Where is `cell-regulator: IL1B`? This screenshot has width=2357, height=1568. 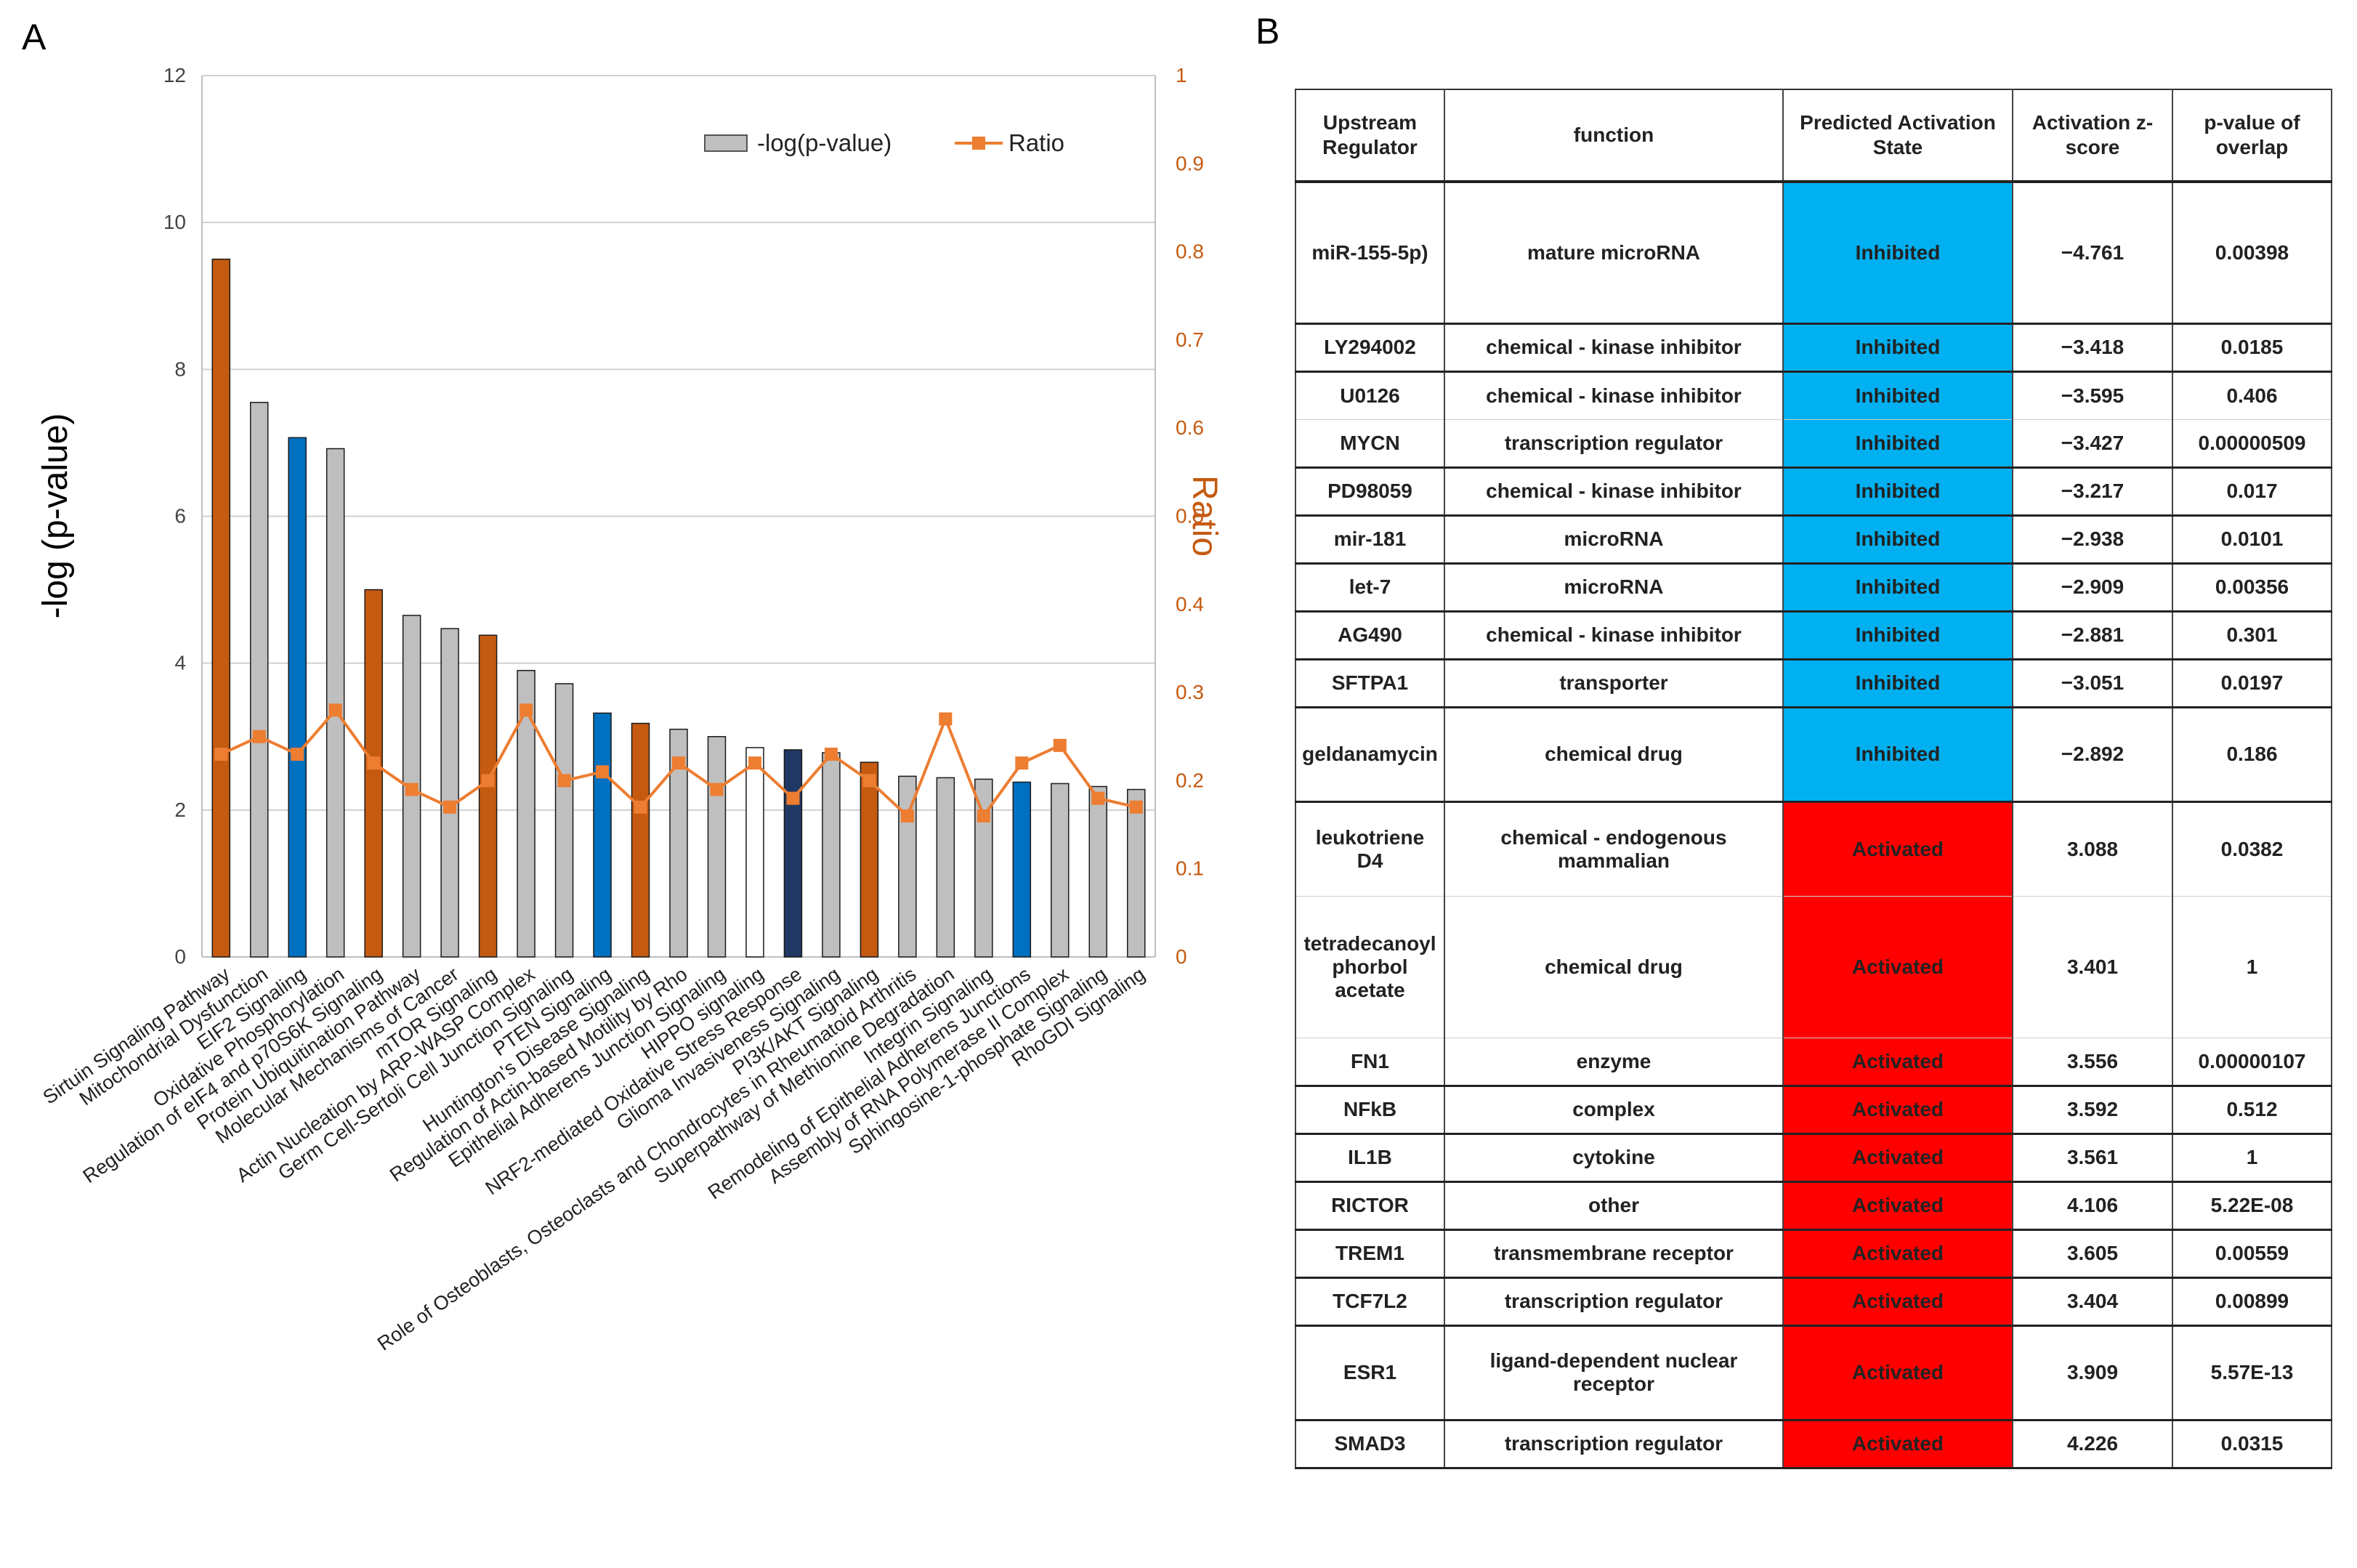 cell-regulator: IL1B is located at coordinates (1370, 1158).